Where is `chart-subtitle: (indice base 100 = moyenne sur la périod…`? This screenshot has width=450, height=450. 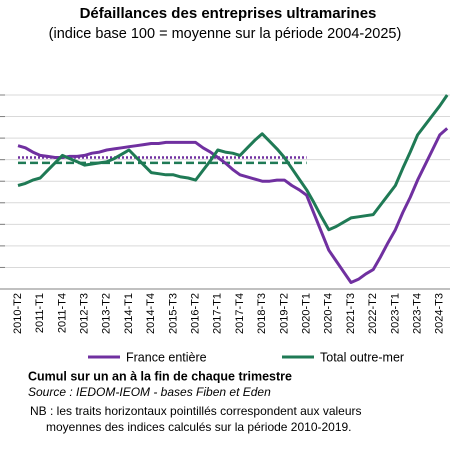 chart-subtitle: (indice base 100 = moyenne sur la périod… is located at coordinates (225, 34).